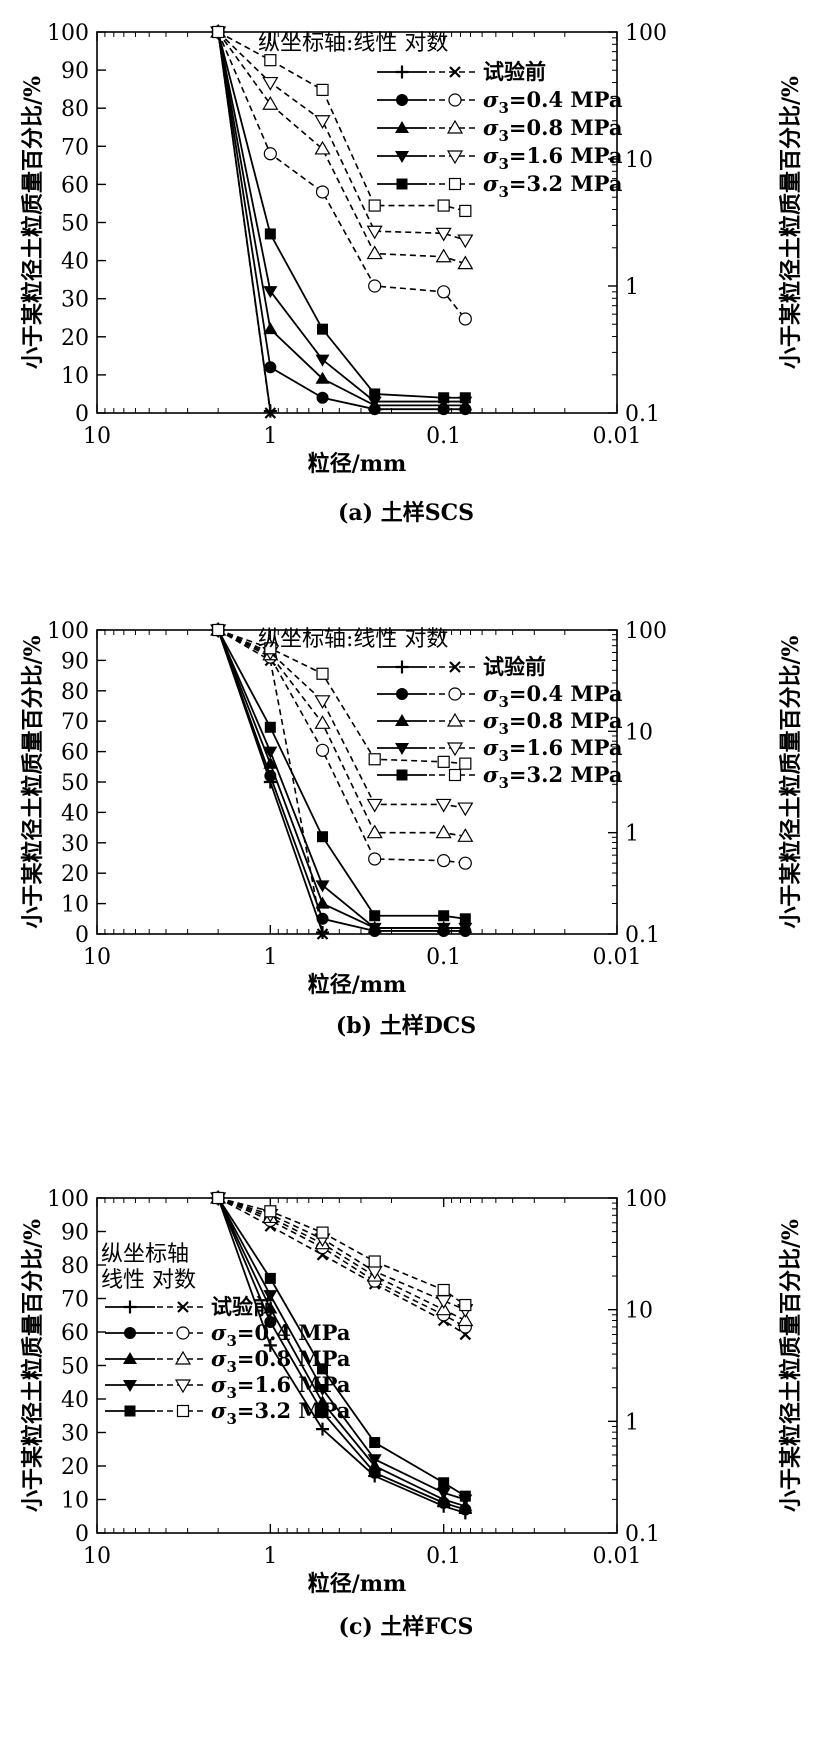 Image resolution: width=813 pixels, height=1757 pixels. Describe the element at coordinates (617, 436) in the screenshot. I see `x-tick-label: 0.01` at that location.